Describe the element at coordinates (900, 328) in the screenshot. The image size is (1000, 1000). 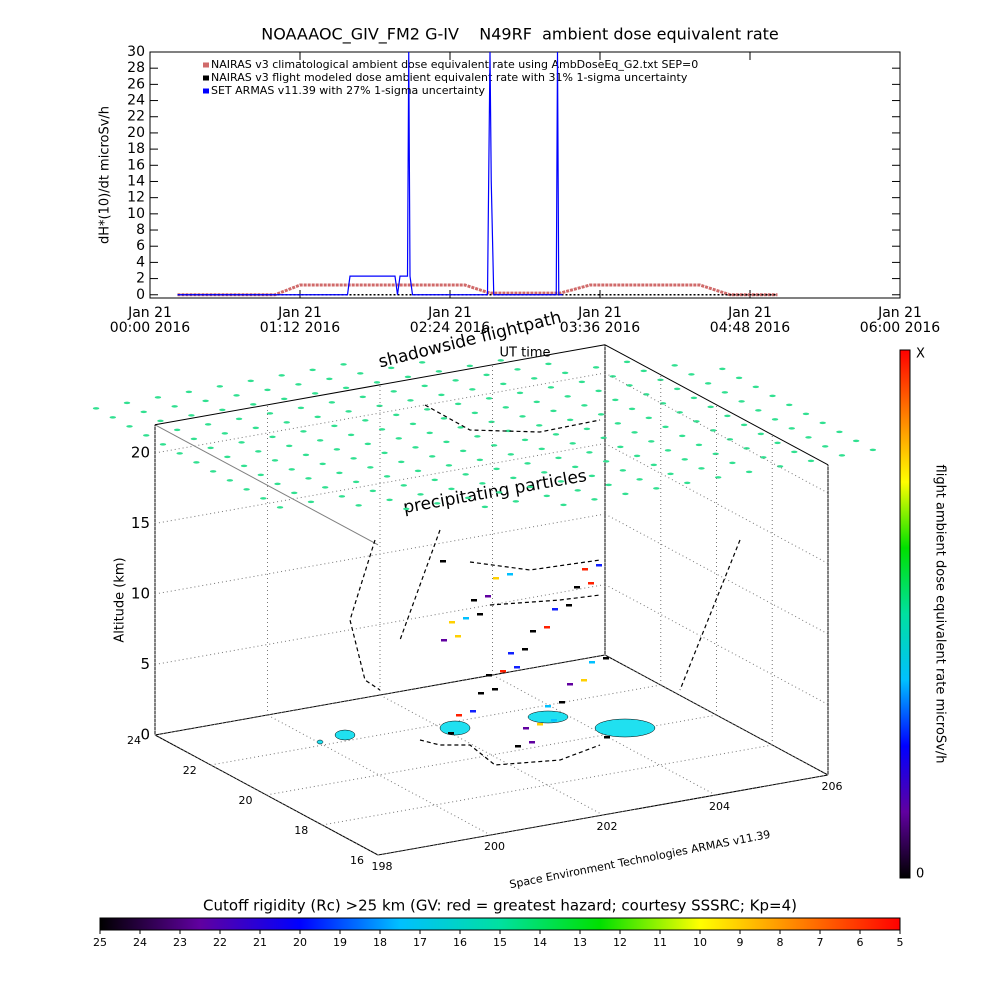
I see `x-tick-label: 06:00 2016` at that location.